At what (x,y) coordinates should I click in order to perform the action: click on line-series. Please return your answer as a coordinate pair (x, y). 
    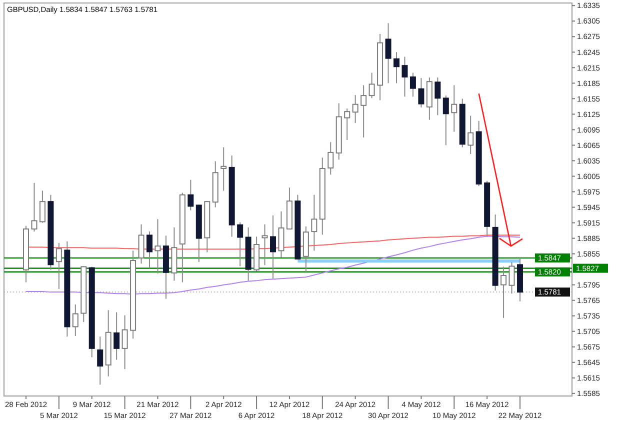
    Looking at the image, I should click on (273, 265).